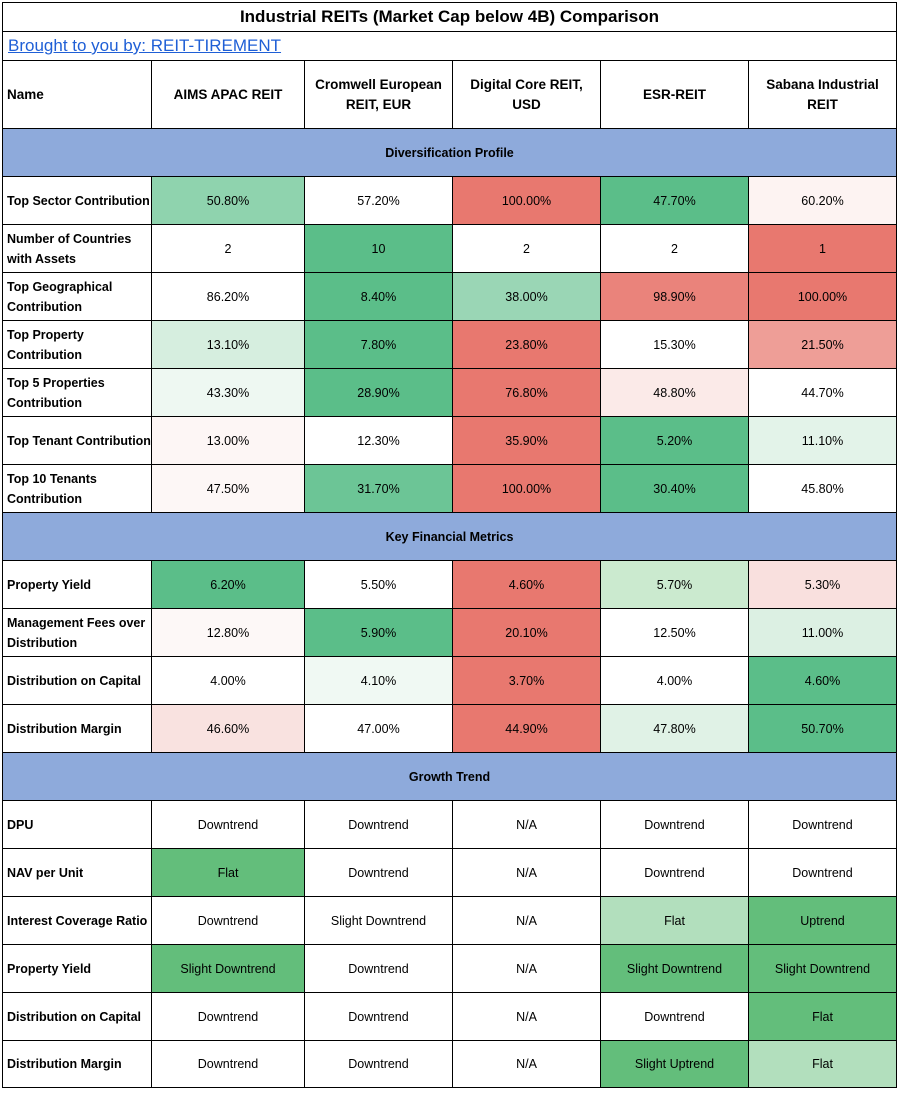 The width and height of the screenshot is (901, 1094). Describe the element at coordinates (674, 94) in the screenshot. I see `column-header-reit: ESR-REIT` at that location.